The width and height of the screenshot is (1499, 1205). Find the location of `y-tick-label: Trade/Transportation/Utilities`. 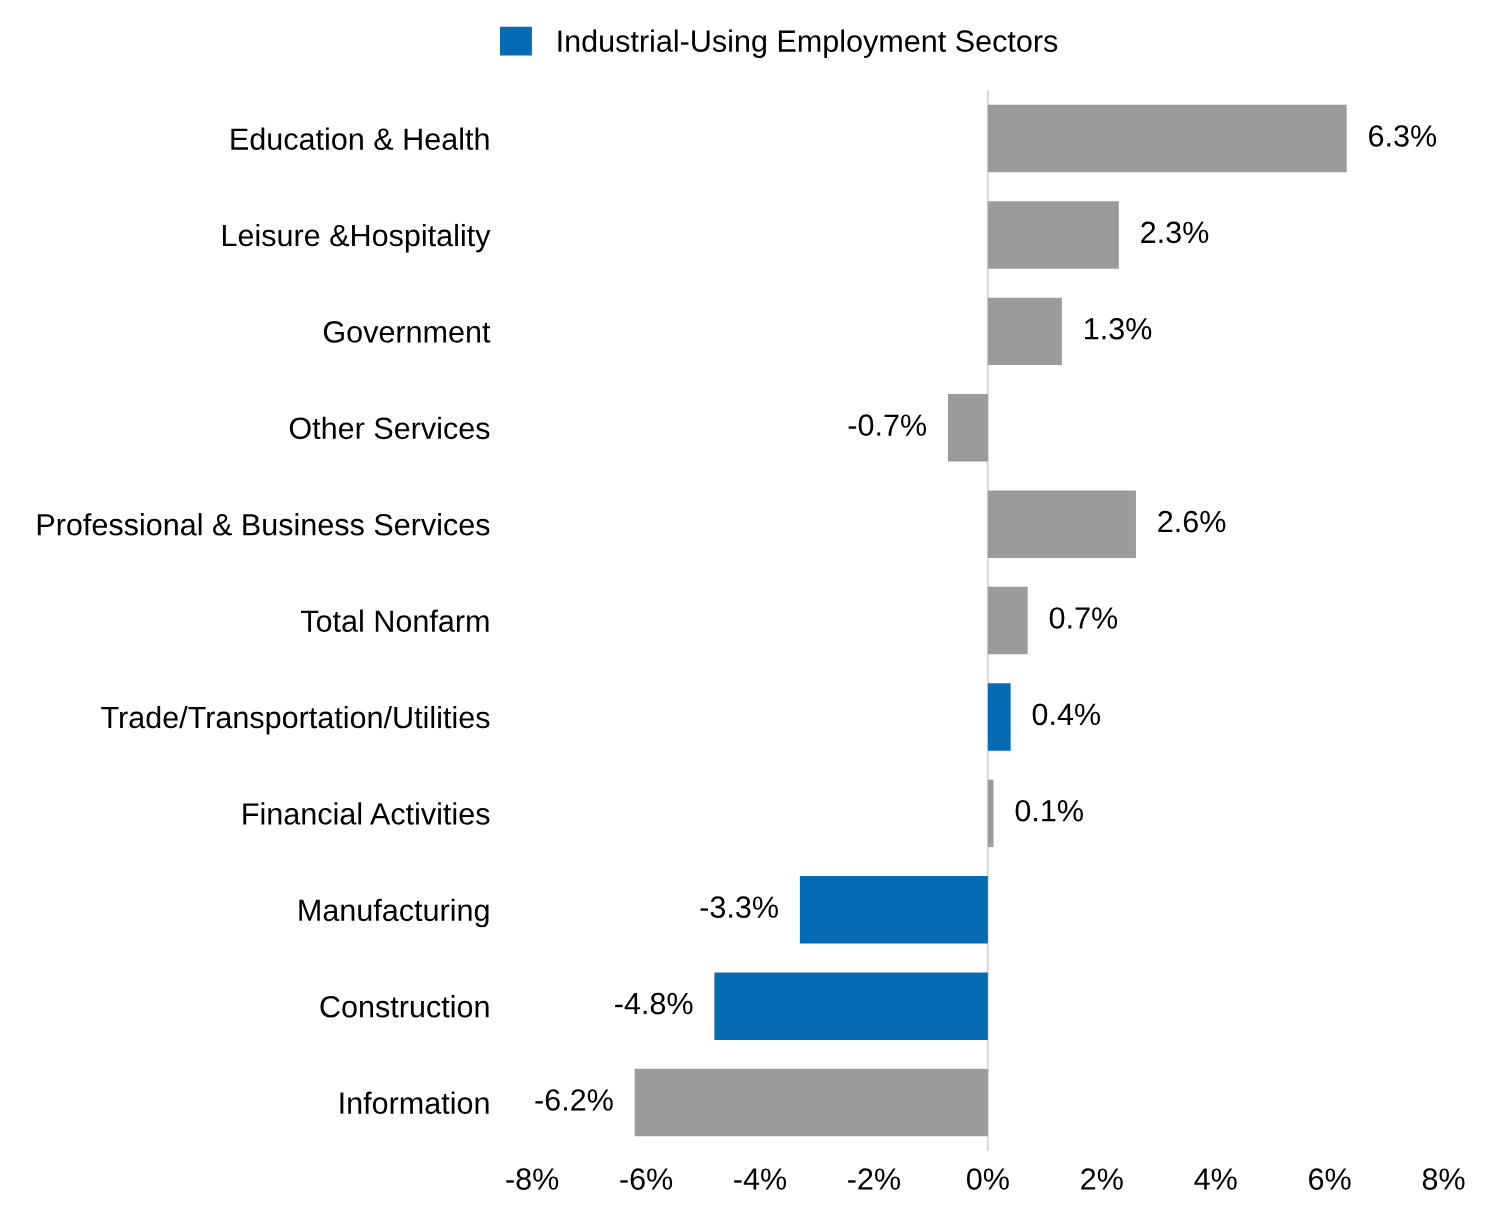

y-tick-label: Trade/Transportation/Utilities is located at coordinates (295, 720).